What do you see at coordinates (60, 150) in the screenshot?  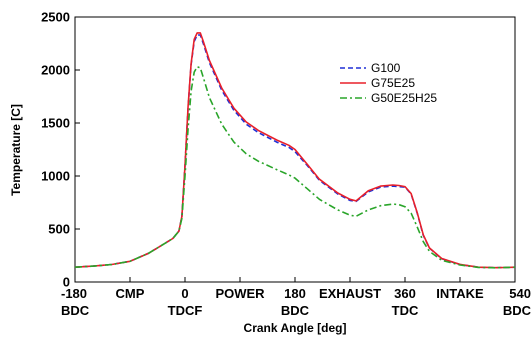 I see `y-axis: 0 500 1000 1500 2000 2500` at bounding box center [60, 150].